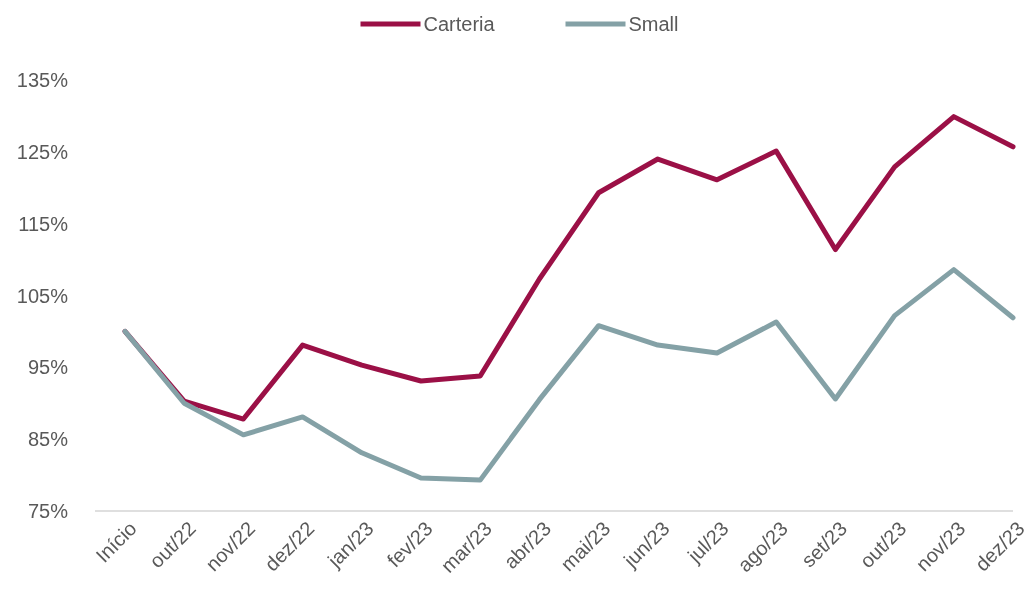  Describe the element at coordinates (42, 295) in the screenshot. I see `y-tick-label: 105%` at that location.